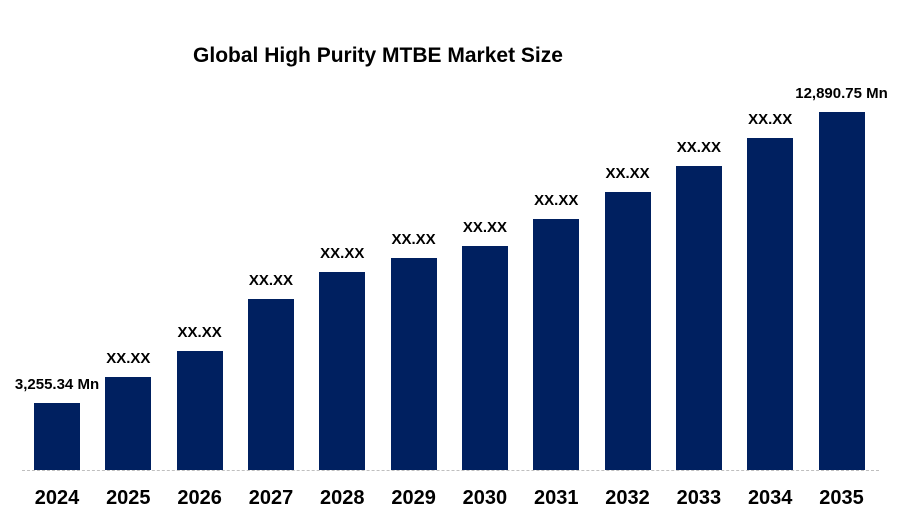 This screenshot has height=525, width=900. Describe the element at coordinates (270, 384) in the screenshot. I see `bar-2027` at that location.